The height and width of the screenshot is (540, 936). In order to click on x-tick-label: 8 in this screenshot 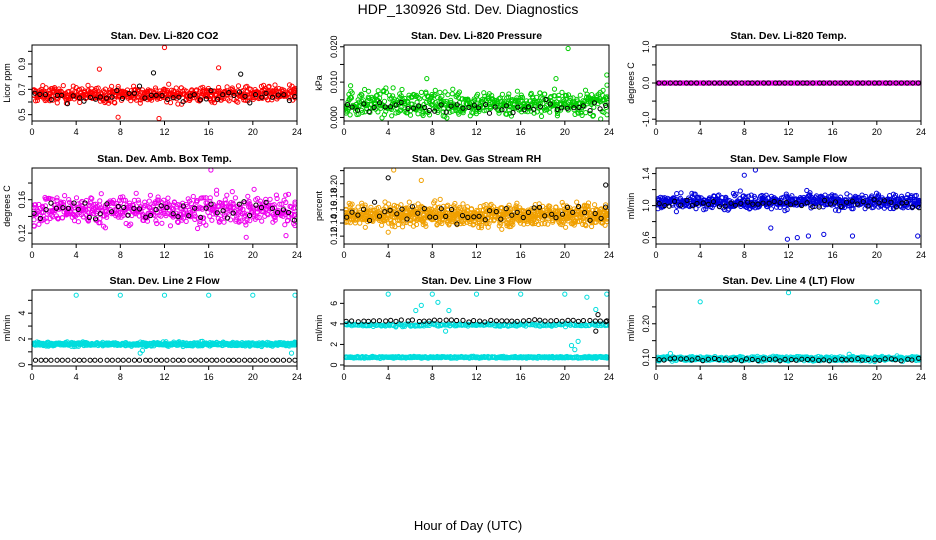, I will do `click(120, 132)`.